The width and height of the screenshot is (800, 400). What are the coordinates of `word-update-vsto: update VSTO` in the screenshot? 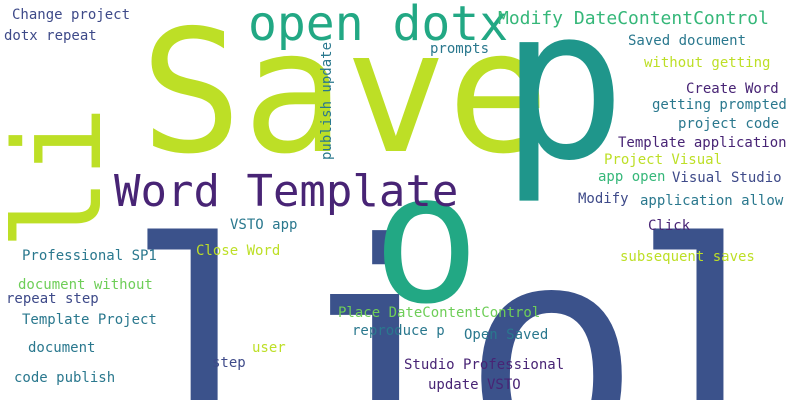 It's located at (474, 385).